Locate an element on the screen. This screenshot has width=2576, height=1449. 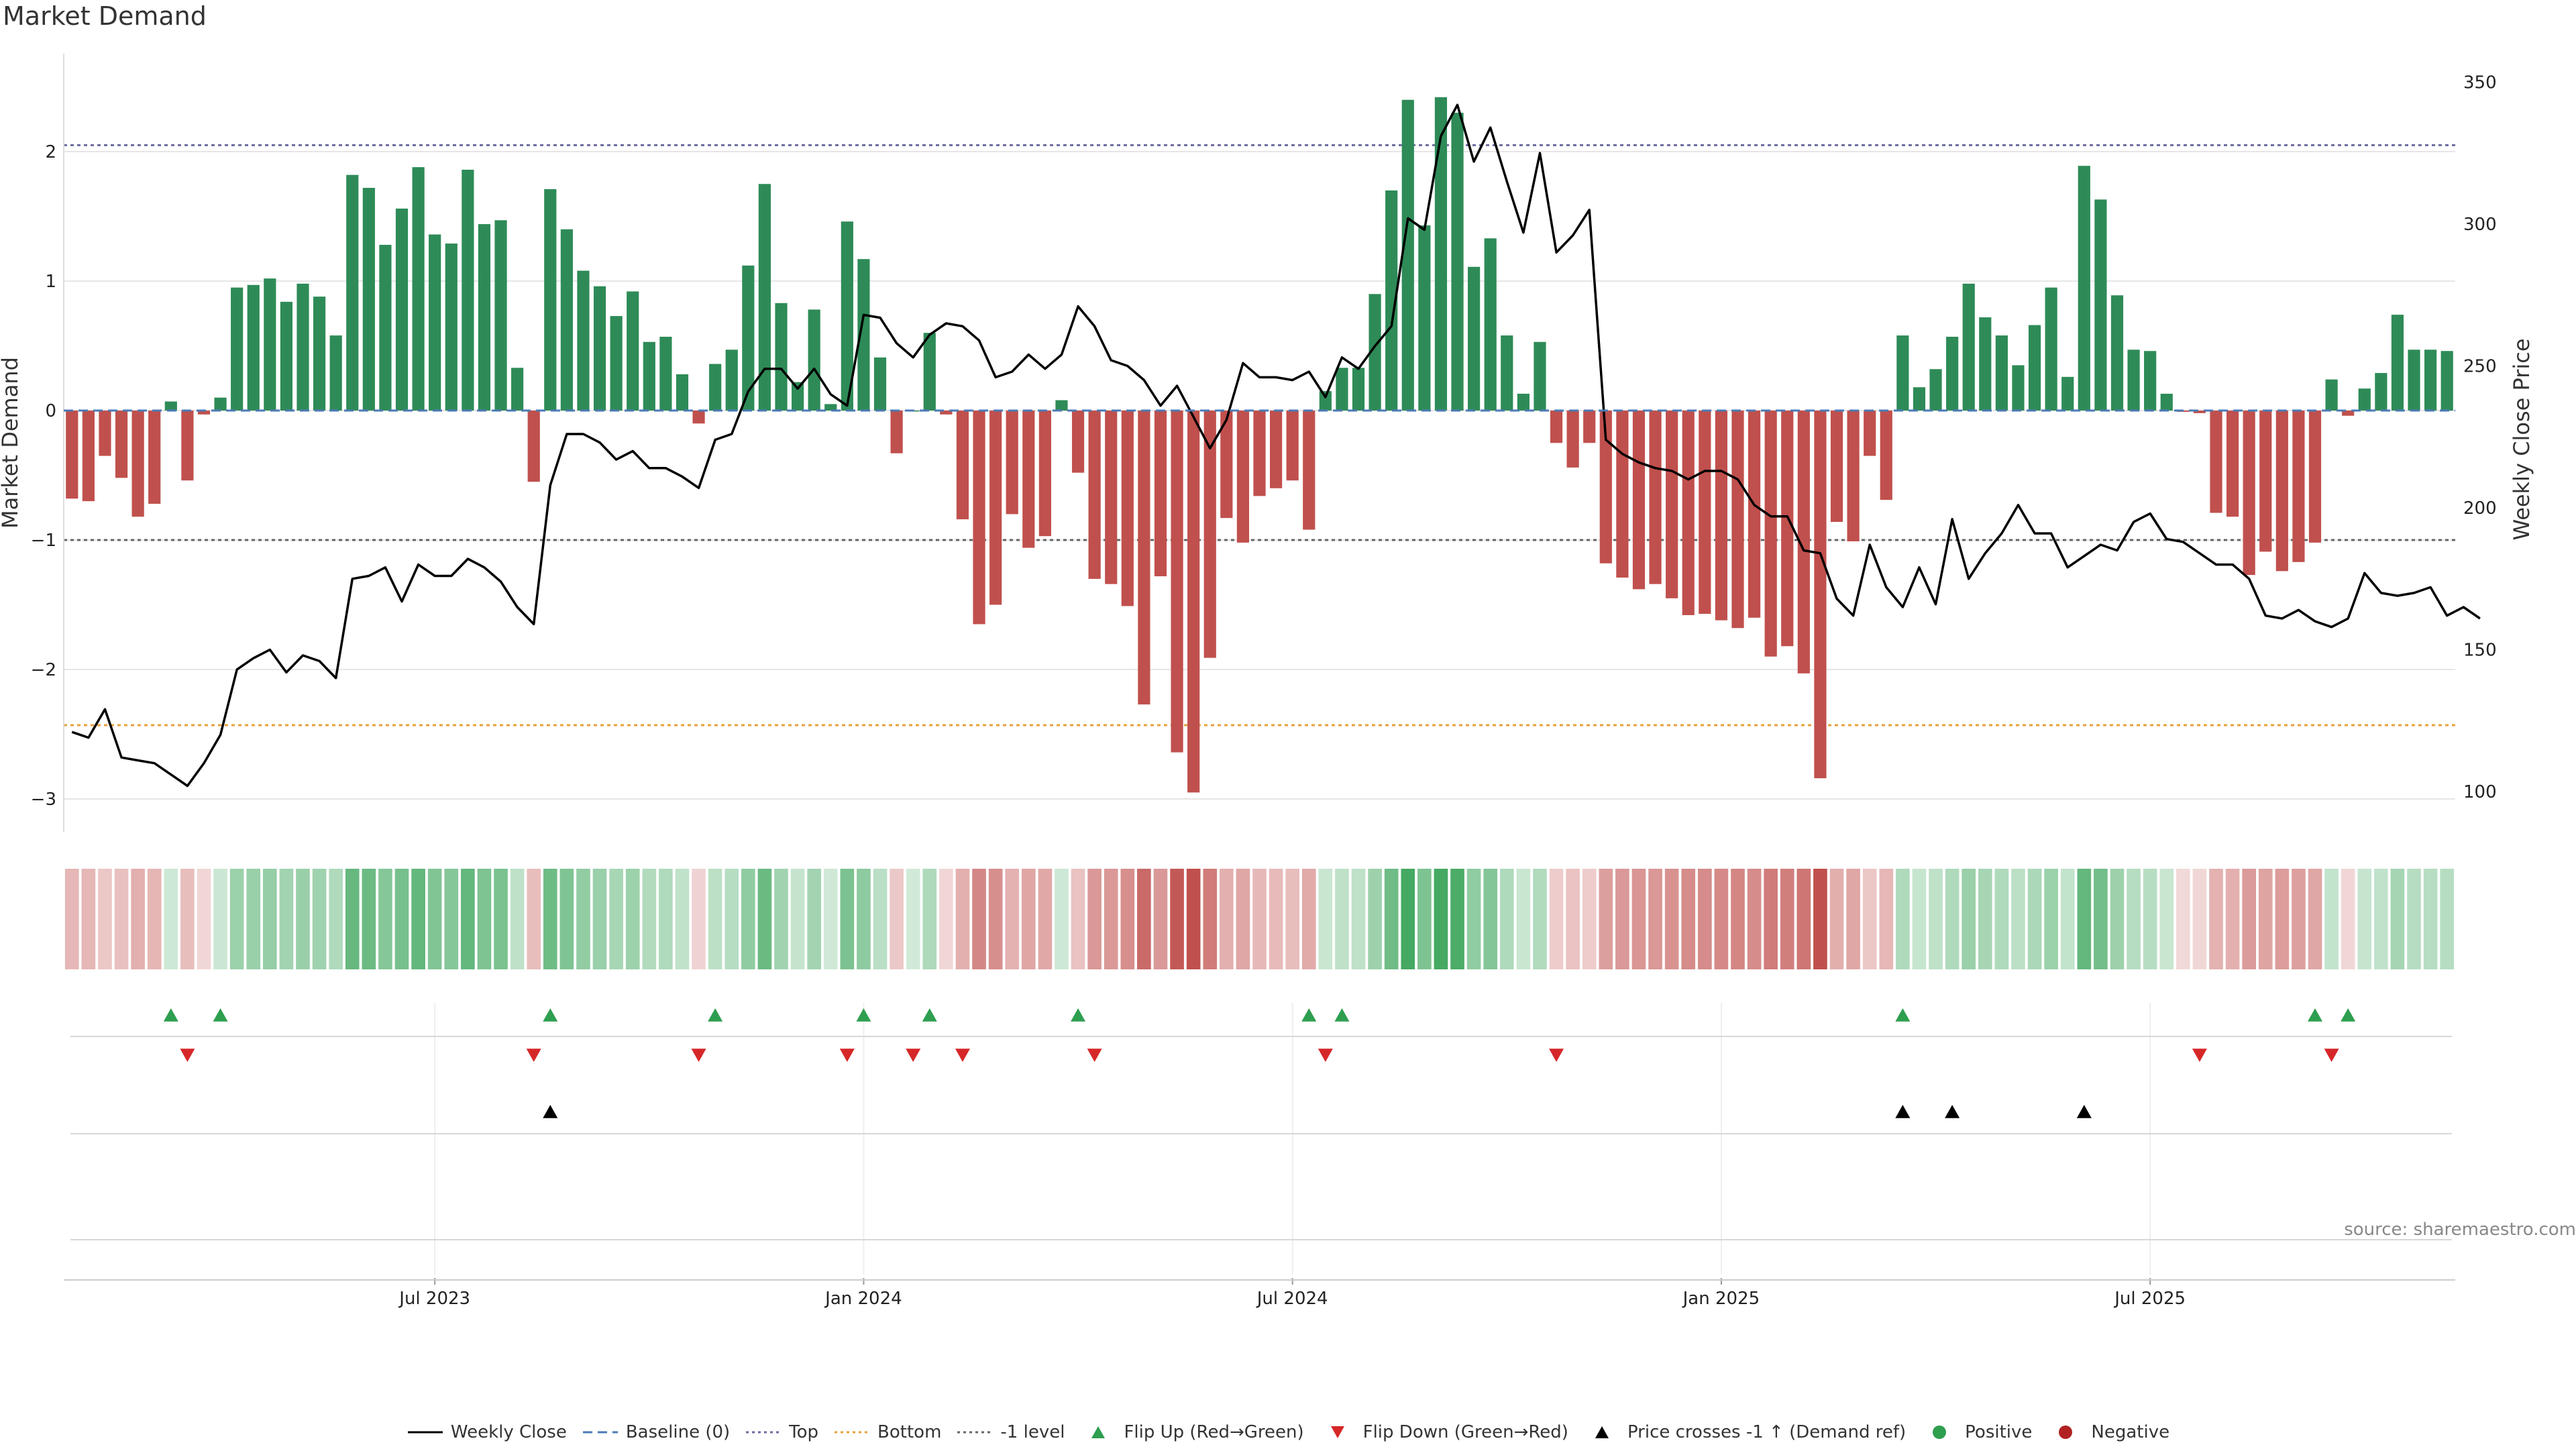
flip-down-marker is located at coordinates (533, 1055).